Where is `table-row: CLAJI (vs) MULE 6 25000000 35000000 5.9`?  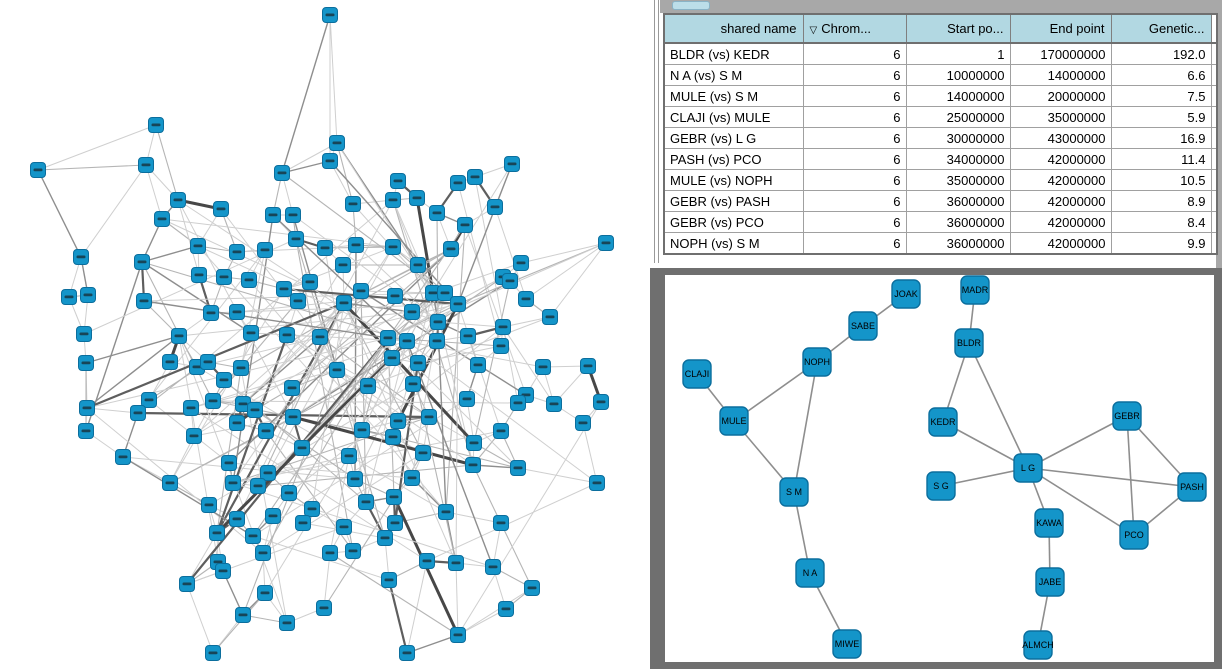 table-row: CLAJI (vs) MULE 6 25000000 35000000 5.9 is located at coordinates (940, 117).